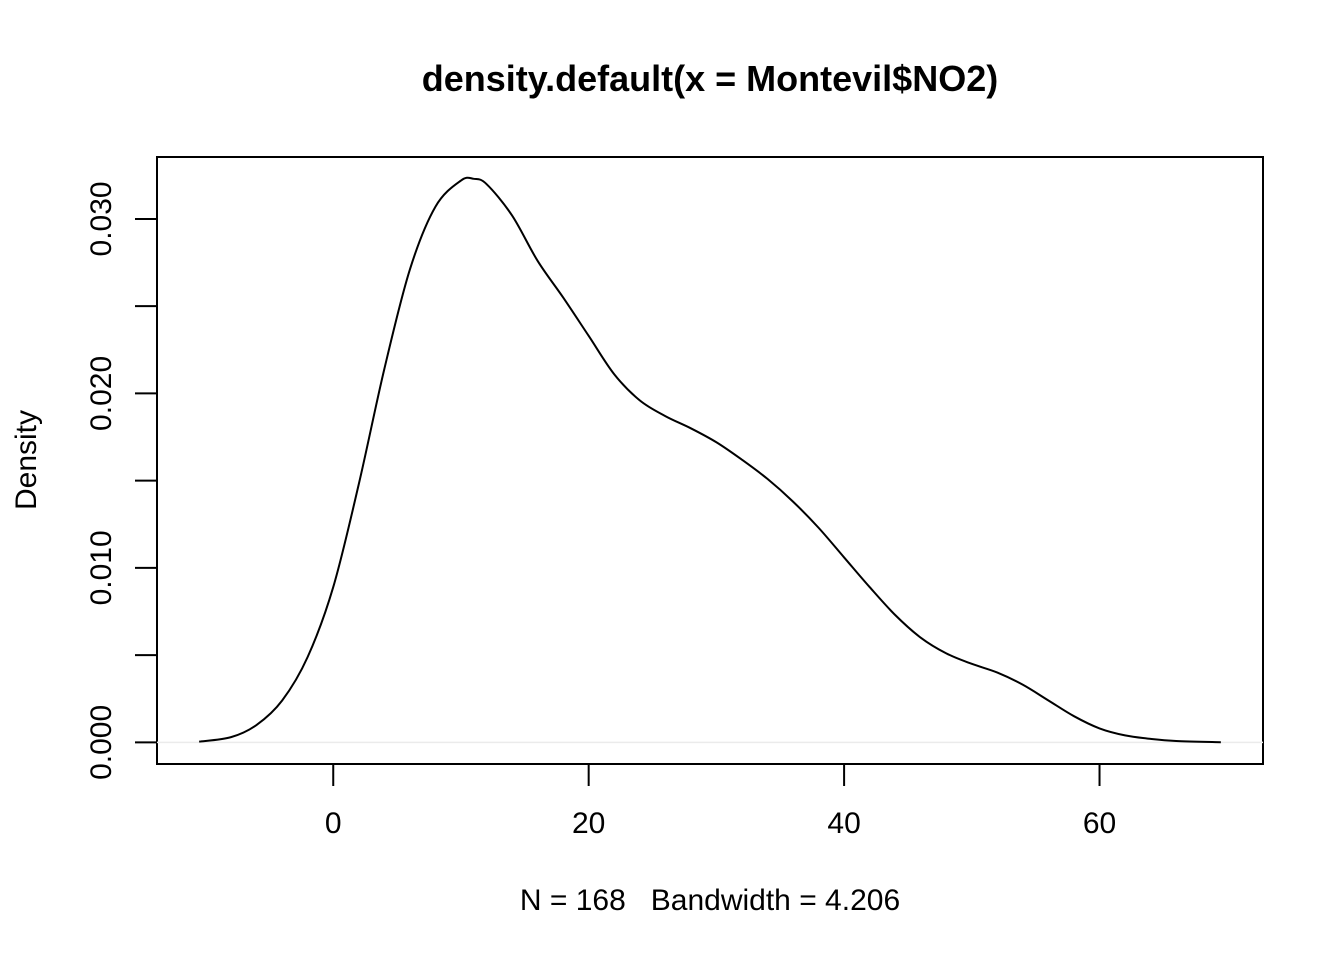  I want to click on x-tick-label: 40, so click(843, 823).